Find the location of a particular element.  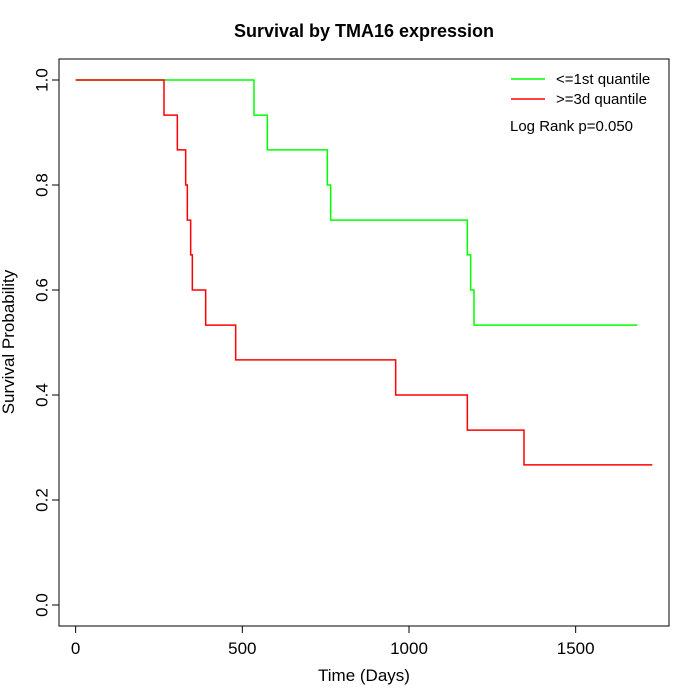

x-tick-label: 1500 is located at coordinates (576, 648).